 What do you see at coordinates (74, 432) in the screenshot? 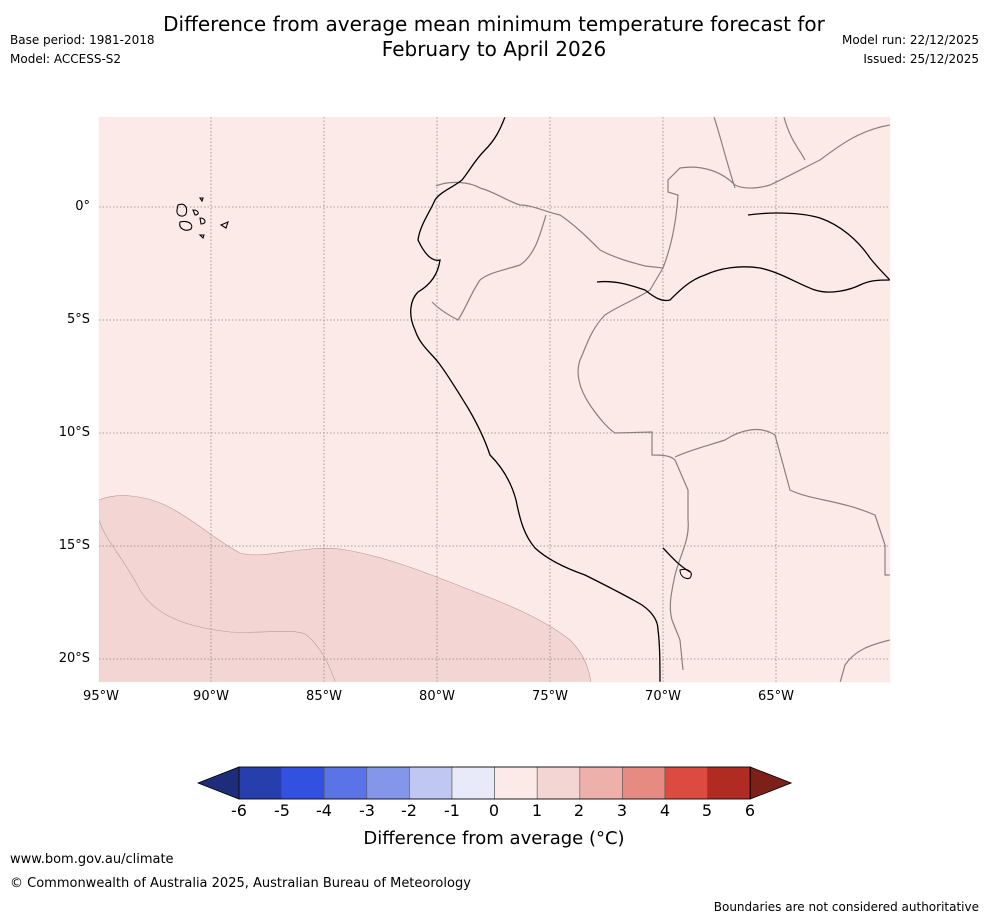
I see `lat-label-10s: 10°S` at bounding box center [74, 432].